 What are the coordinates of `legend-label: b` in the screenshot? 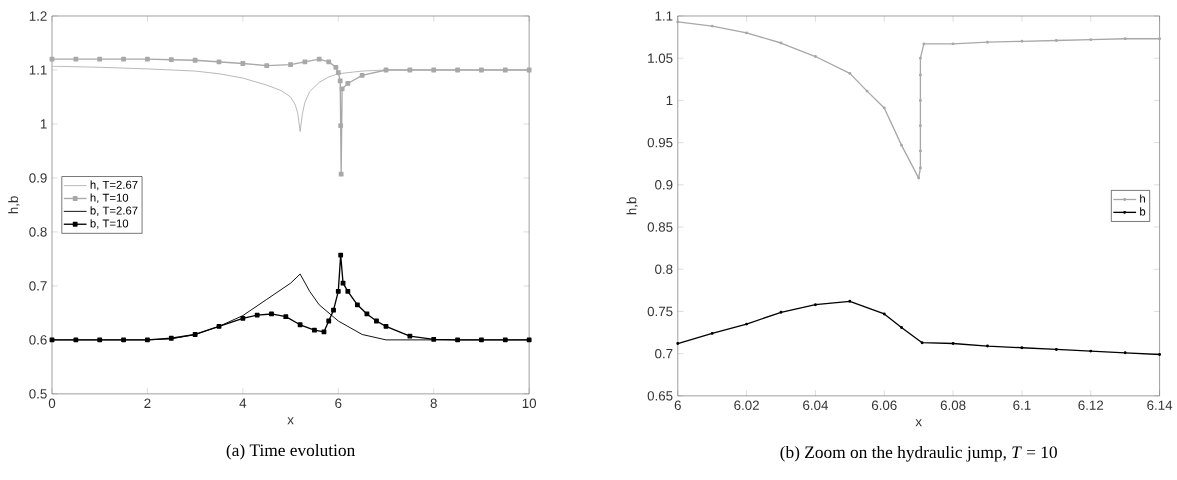 It's located at (1143, 211).